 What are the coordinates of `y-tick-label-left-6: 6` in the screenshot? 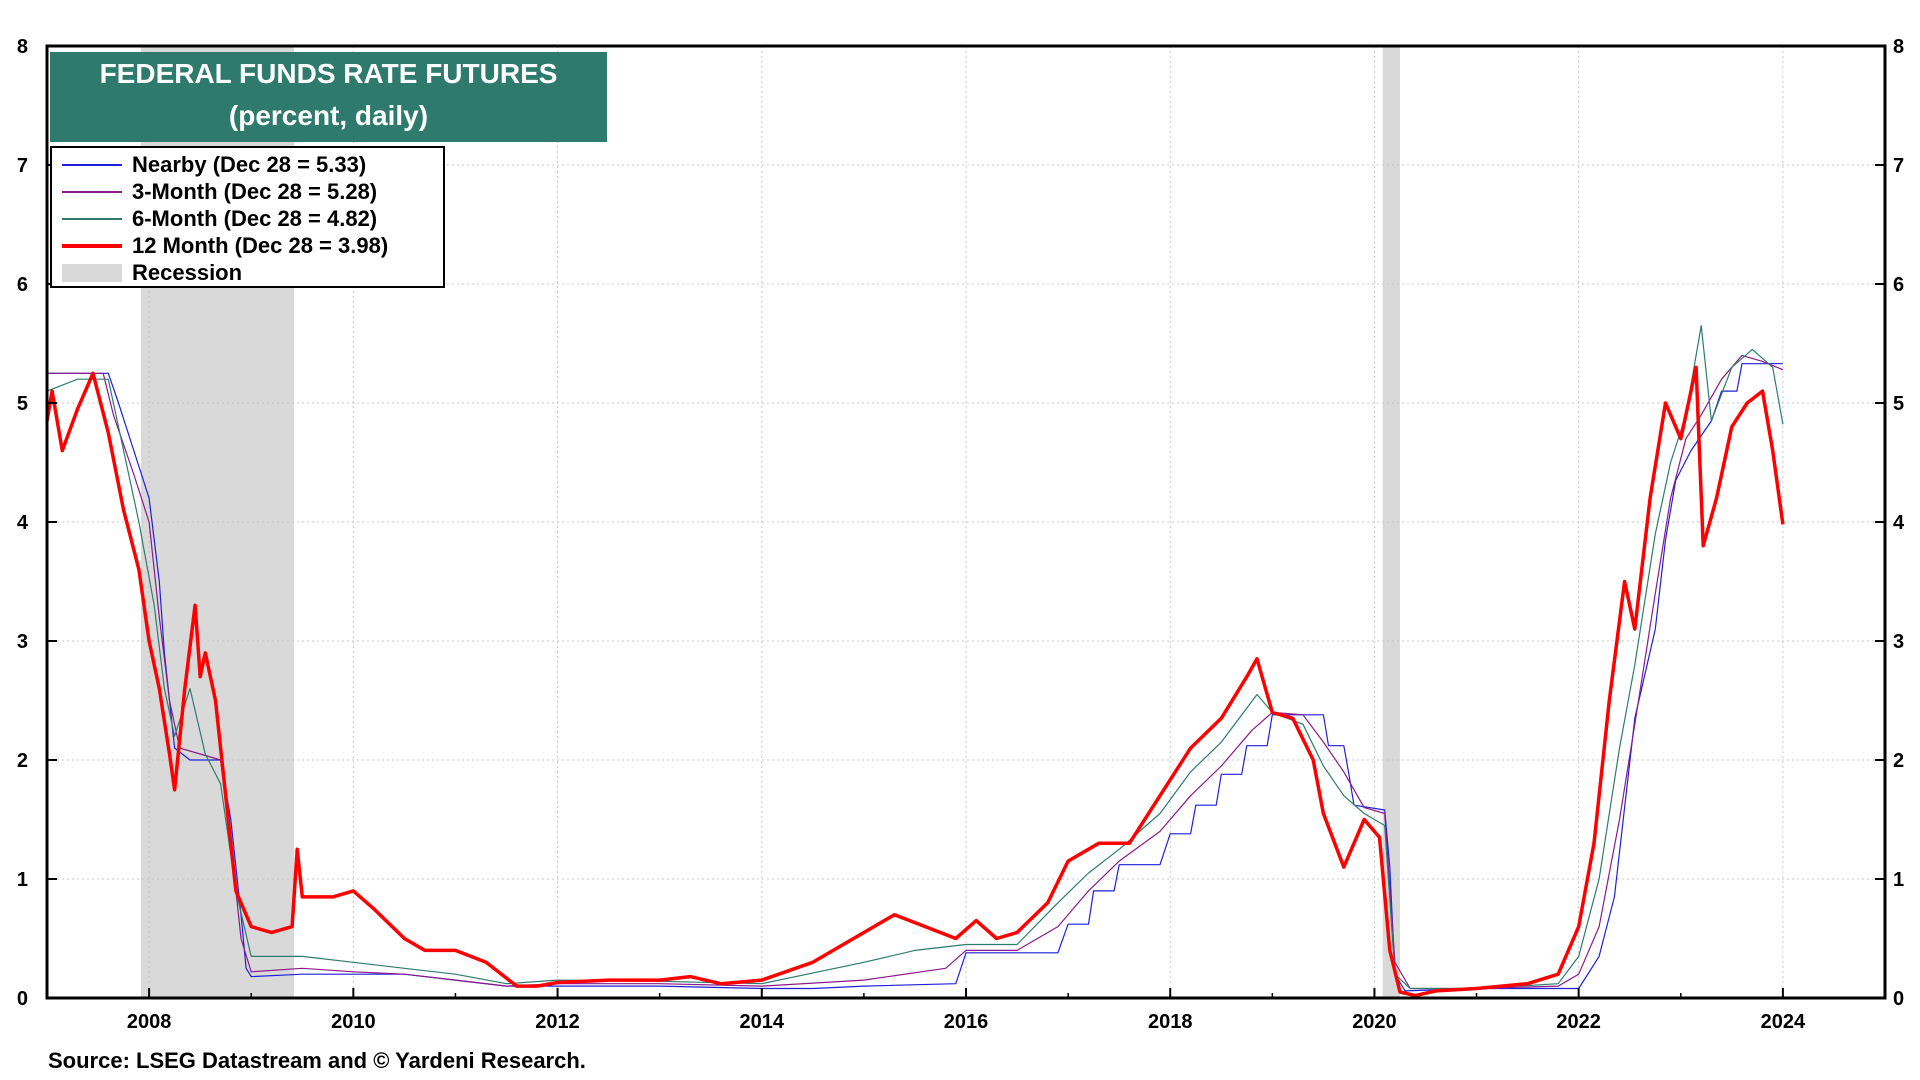 It's located at (22, 285).